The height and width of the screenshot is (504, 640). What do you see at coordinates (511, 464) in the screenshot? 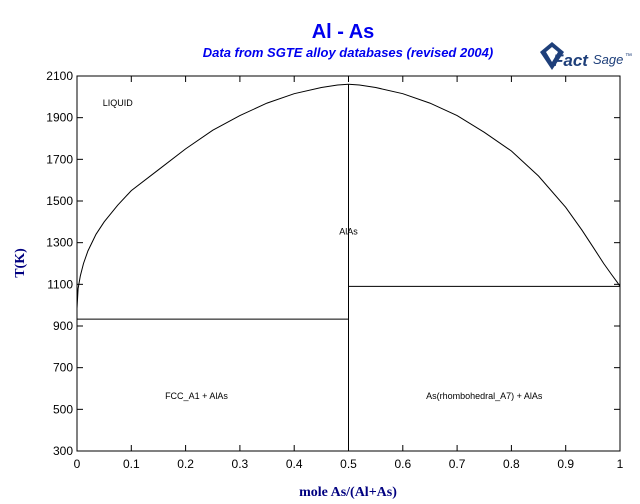
I see `x-tick-label: 0.8` at bounding box center [511, 464].